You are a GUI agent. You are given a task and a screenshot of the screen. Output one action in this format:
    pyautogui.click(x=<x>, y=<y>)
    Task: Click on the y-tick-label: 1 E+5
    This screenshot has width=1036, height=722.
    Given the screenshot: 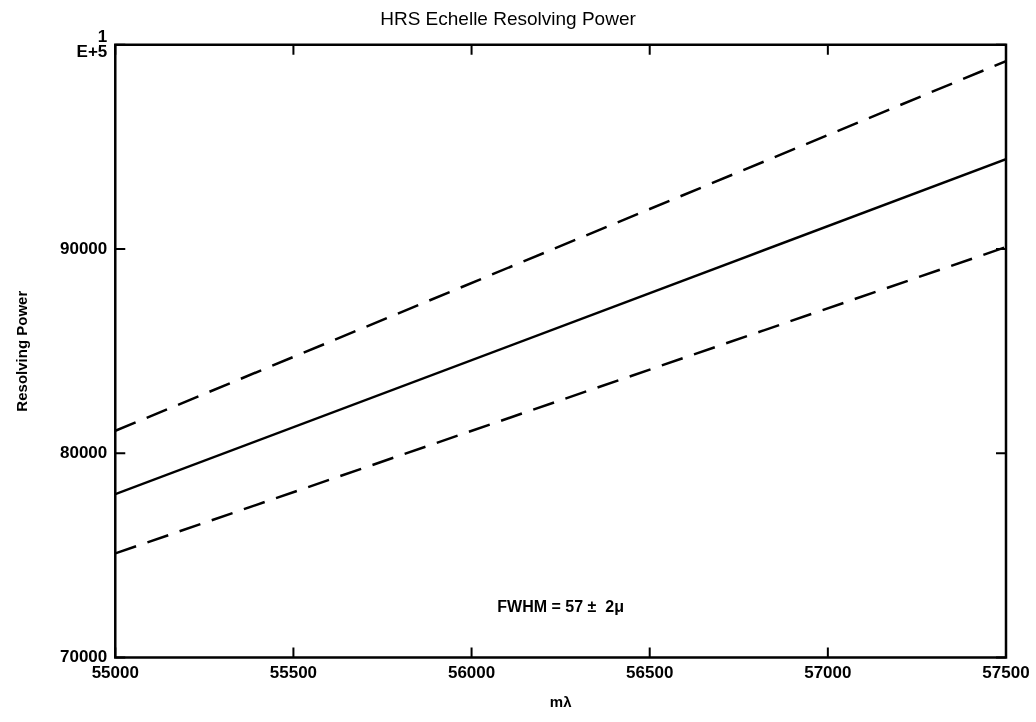 What is the action you would take?
    pyautogui.click(x=92, y=44)
    